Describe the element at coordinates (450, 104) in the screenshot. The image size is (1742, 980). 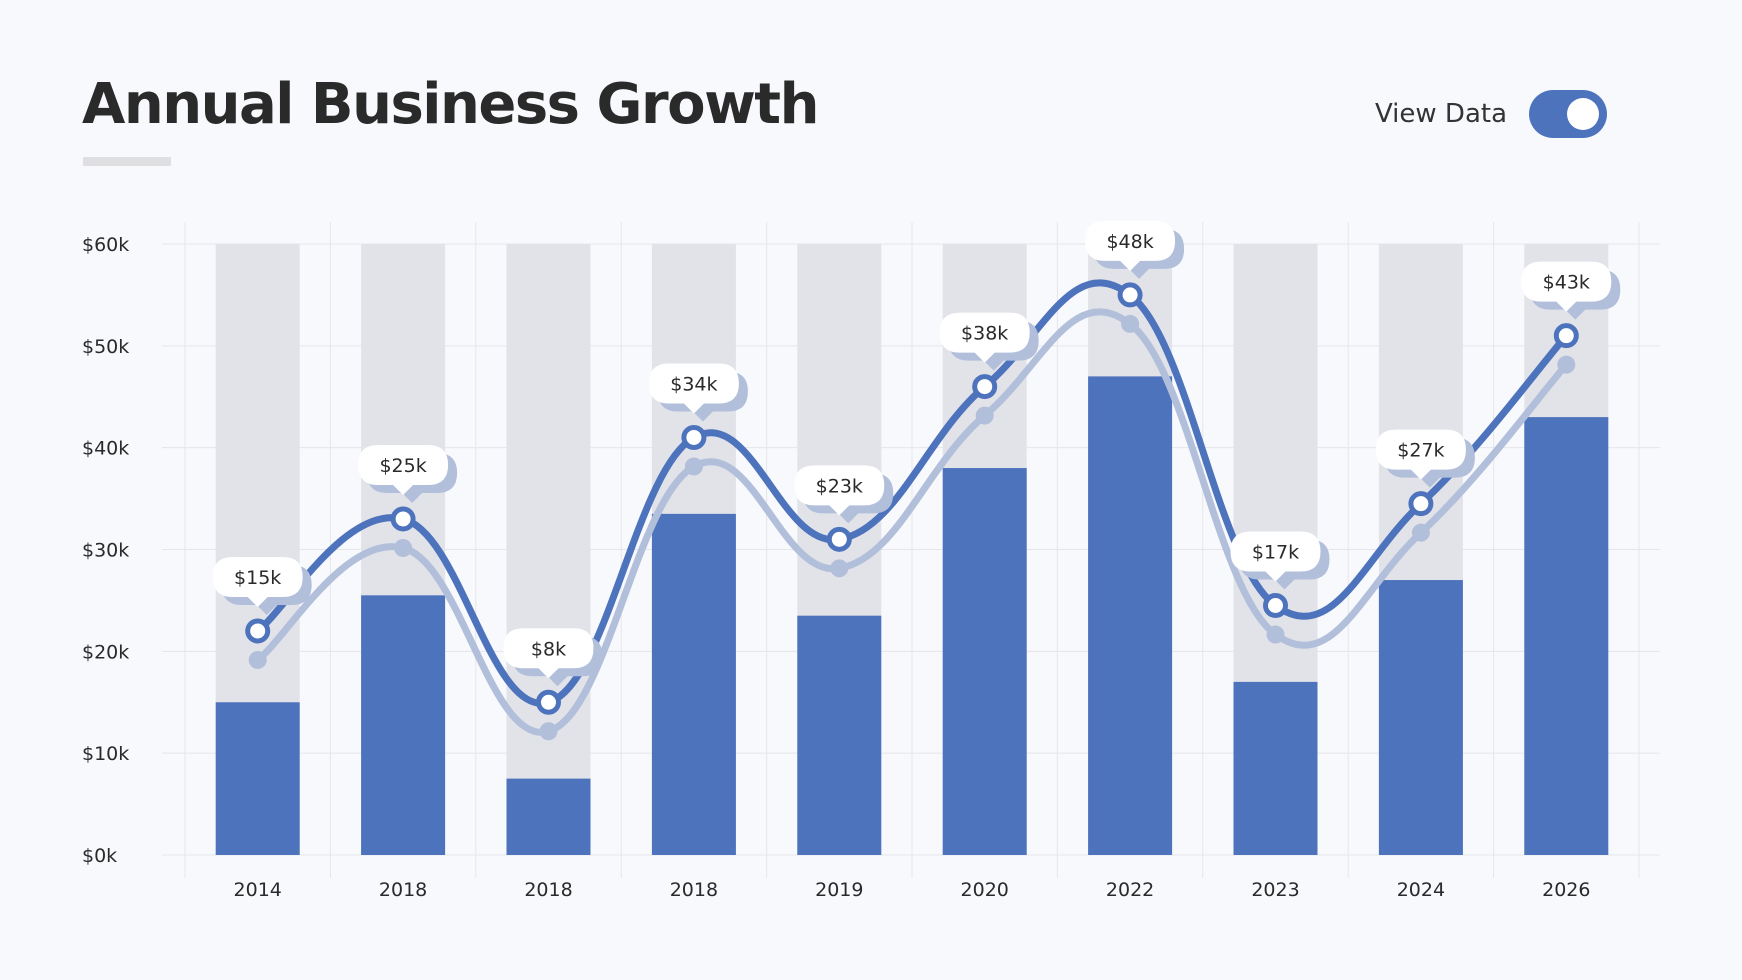
I see `page-title: Annual Business Growth` at that location.